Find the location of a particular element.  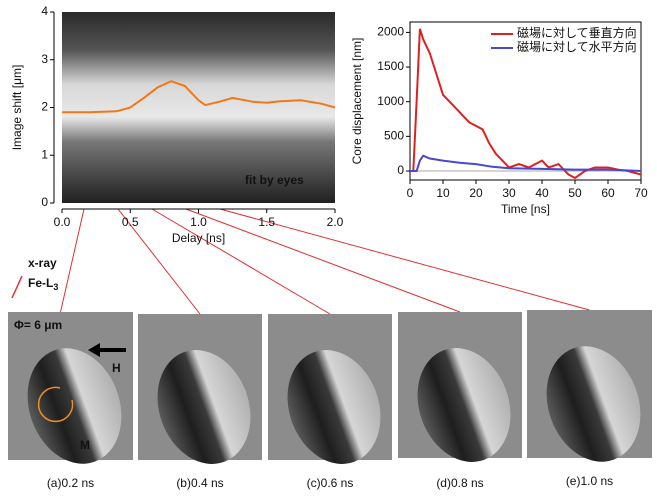

magnetization-label: M is located at coordinates (85, 445).